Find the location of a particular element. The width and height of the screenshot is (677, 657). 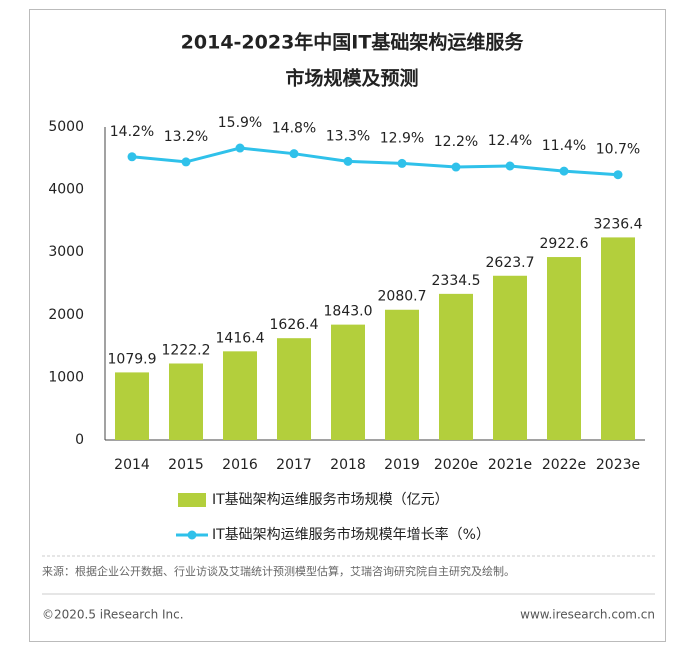

x-tick-label: 2015 is located at coordinates (186, 465).